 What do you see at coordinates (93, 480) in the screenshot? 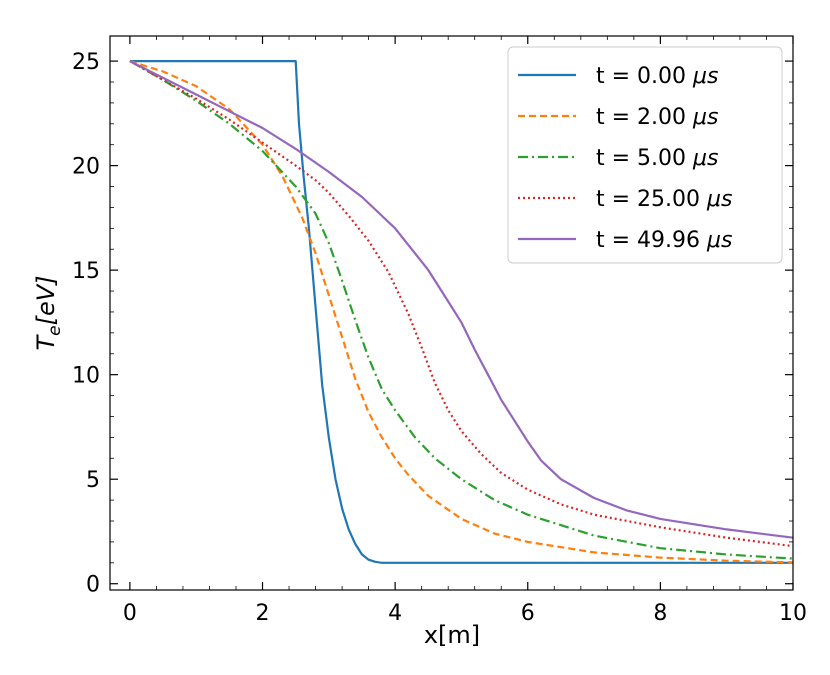
I see `y-tick-label: 5` at bounding box center [93, 480].